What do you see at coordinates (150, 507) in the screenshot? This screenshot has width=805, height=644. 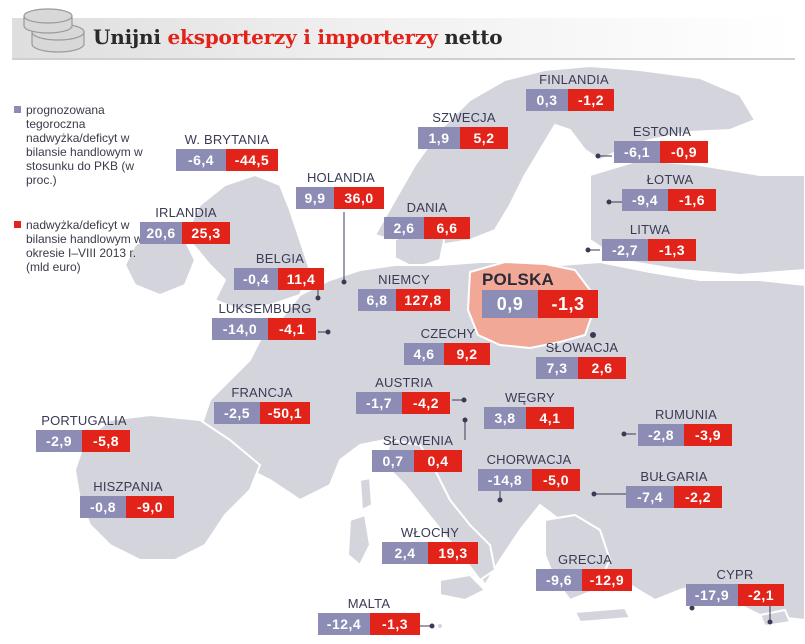 I see `trade-value: -9,0` at bounding box center [150, 507].